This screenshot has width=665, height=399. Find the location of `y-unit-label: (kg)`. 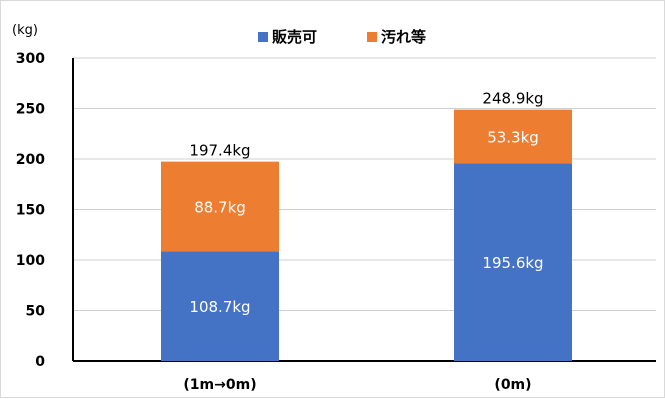

y-unit-label: (kg) is located at coordinates (25, 30).